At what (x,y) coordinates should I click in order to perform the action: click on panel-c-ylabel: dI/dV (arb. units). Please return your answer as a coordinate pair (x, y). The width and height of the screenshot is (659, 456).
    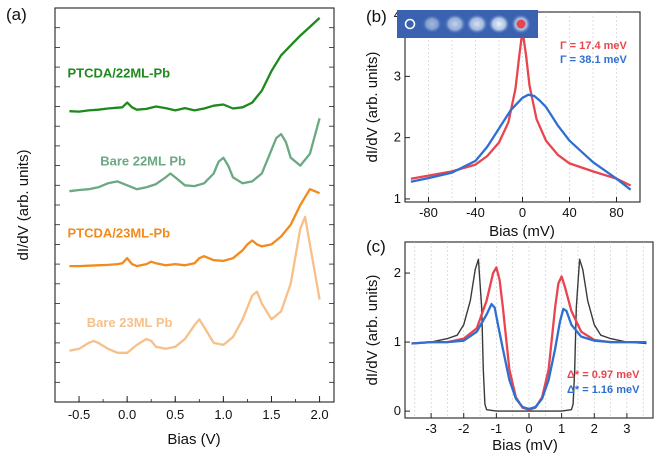
    Looking at the image, I should click on (372, 330).